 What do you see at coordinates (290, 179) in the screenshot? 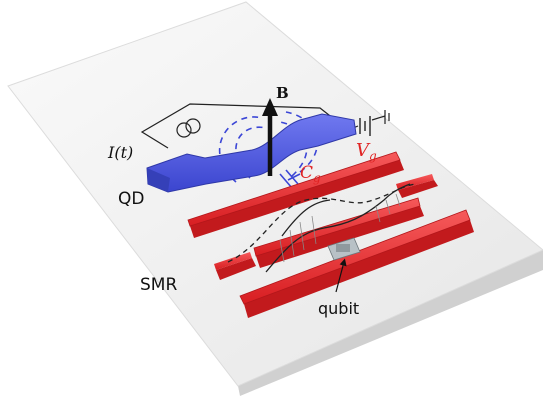
I see `capacitor-icon` at bounding box center [290, 179].